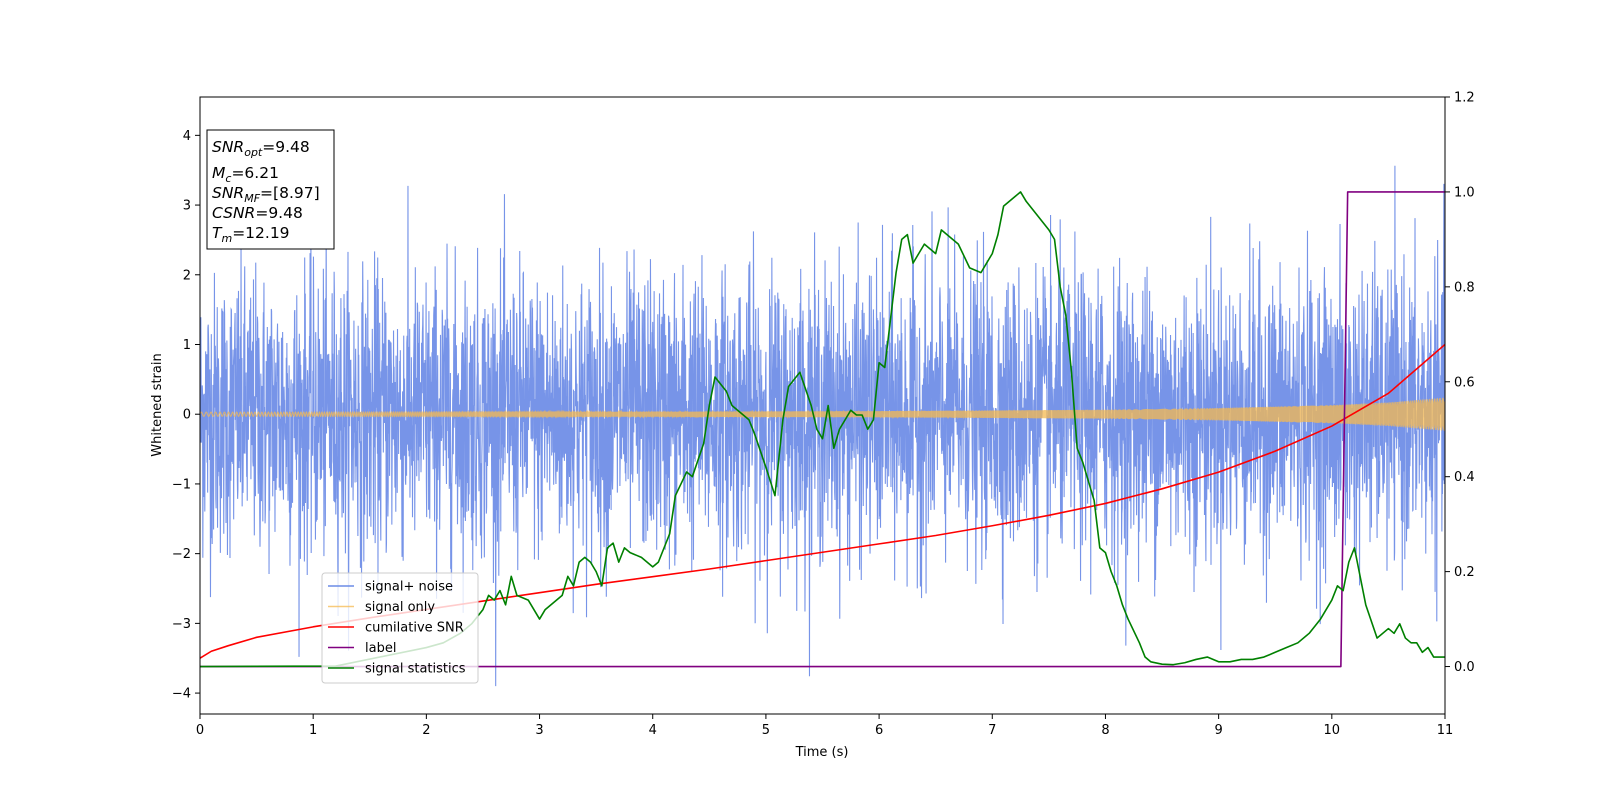  What do you see at coordinates (1464, 192) in the screenshot?
I see `y2-tick-label: 1.0` at bounding box center [1464, 192].